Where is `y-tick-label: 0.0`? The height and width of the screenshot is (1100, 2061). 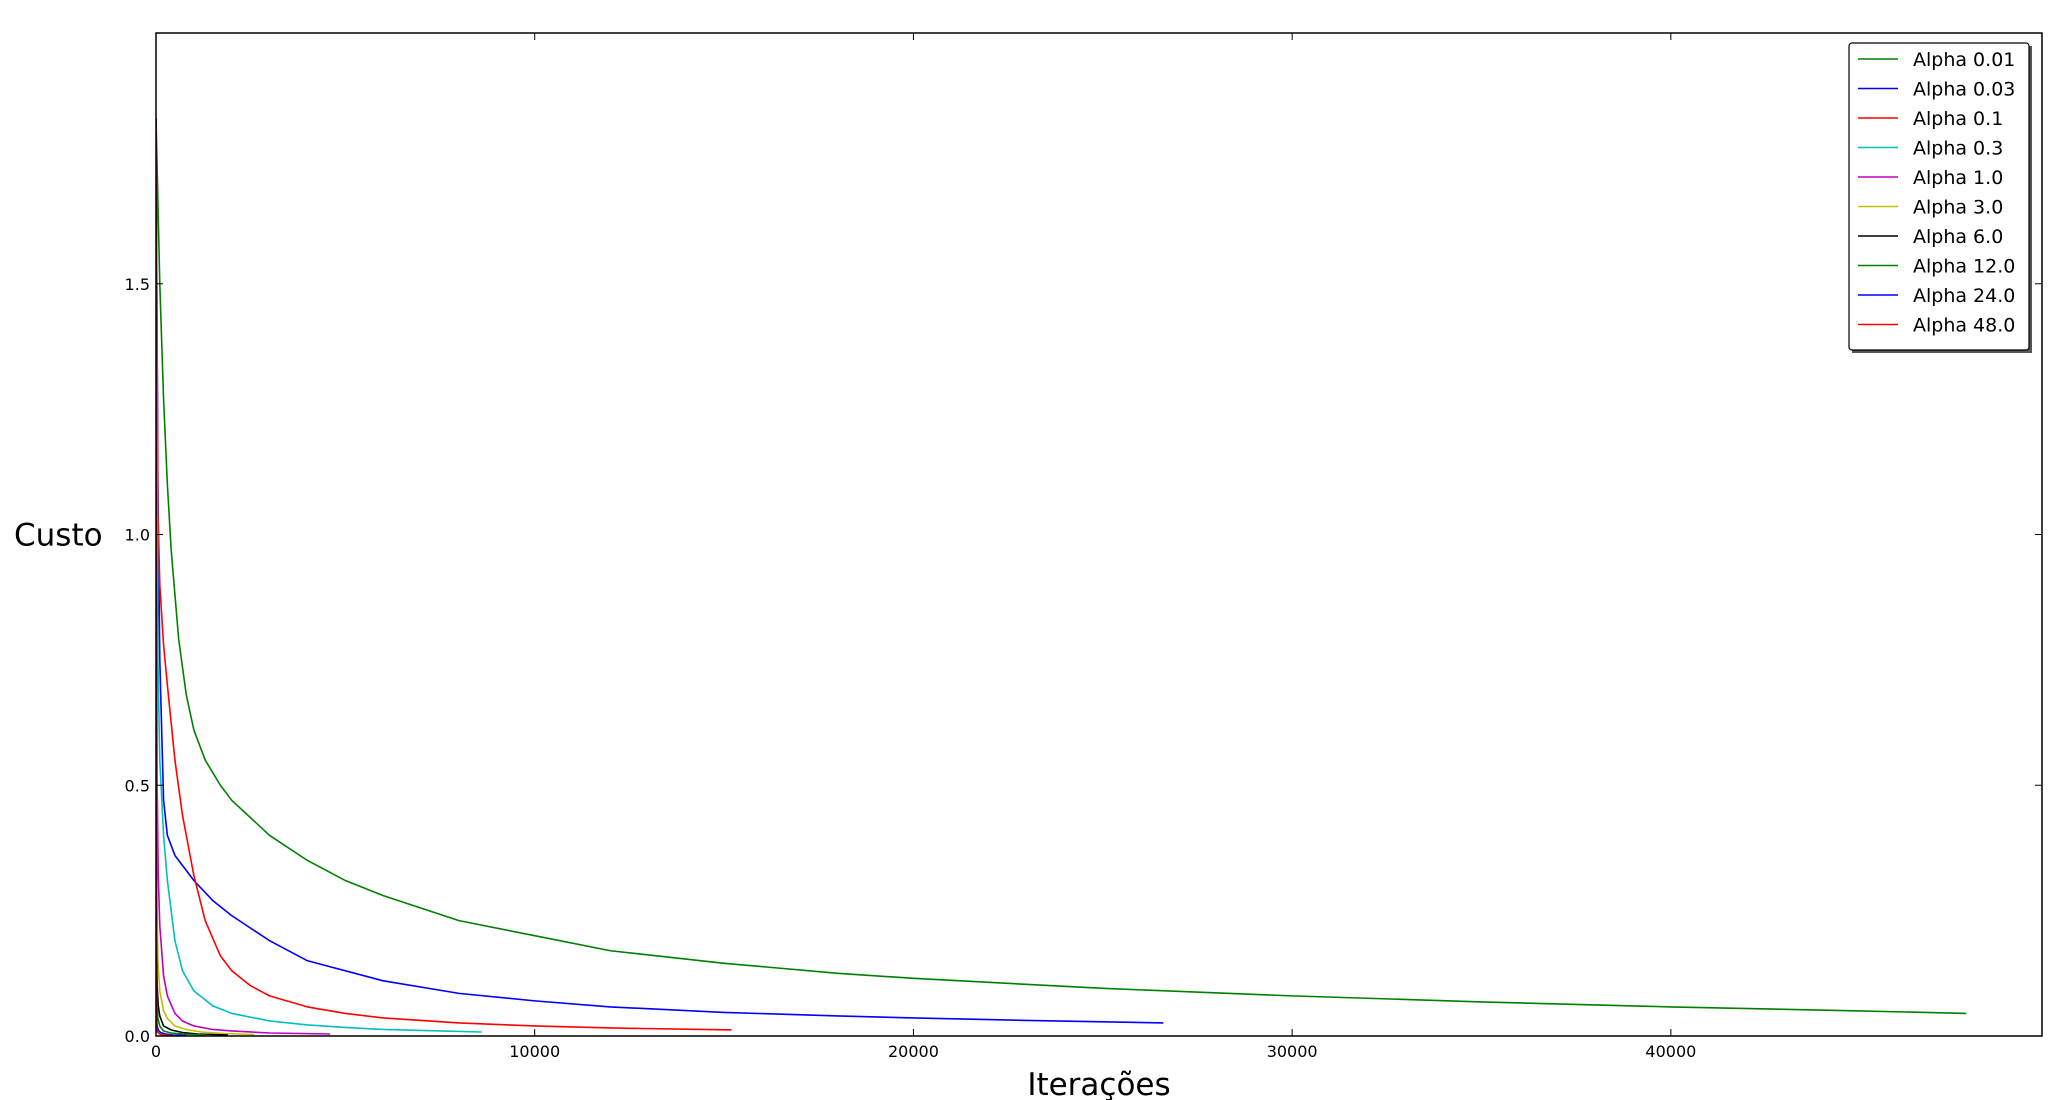
y-tick-label: 0.0 is located at coordinates (137, 1036).